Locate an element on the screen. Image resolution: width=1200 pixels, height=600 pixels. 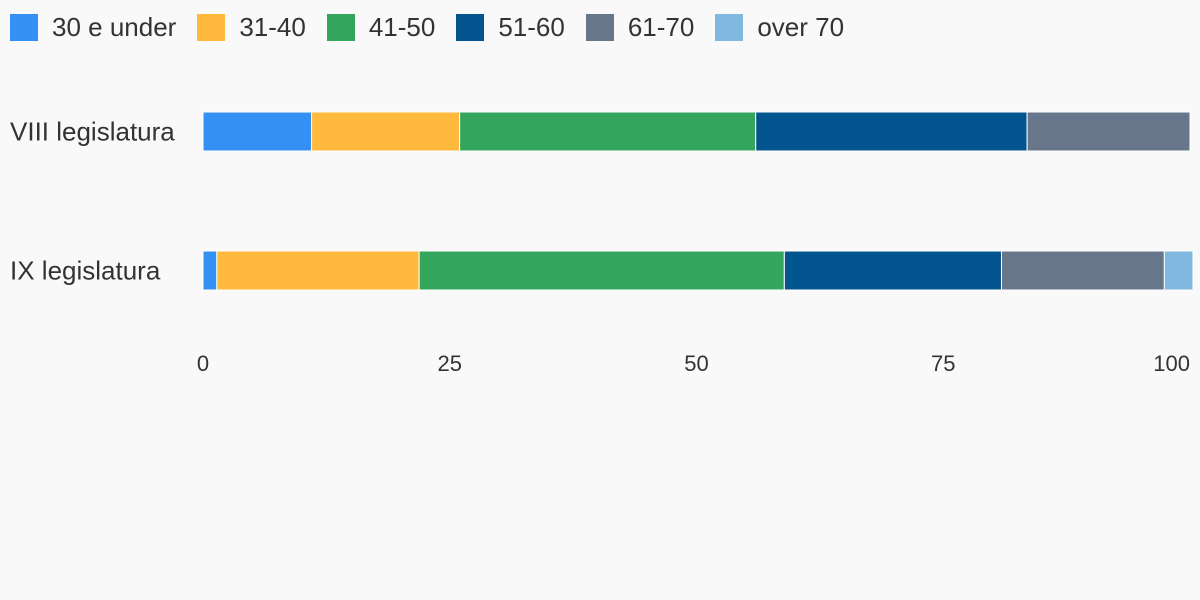
legend-label: 31-40 is located at coordinates (272, 27).